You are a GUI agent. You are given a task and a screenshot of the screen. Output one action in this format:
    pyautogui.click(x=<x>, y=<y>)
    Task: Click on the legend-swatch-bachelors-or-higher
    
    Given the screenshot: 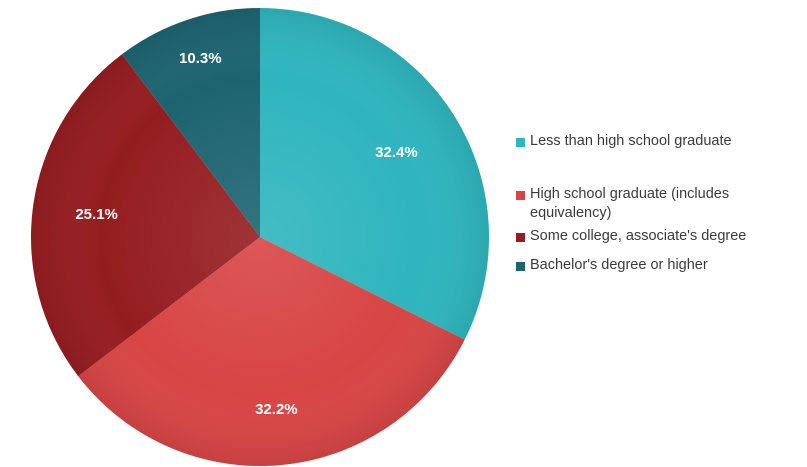 What is the action you would take?
    pyautogui.click(x=520, y=266)
    